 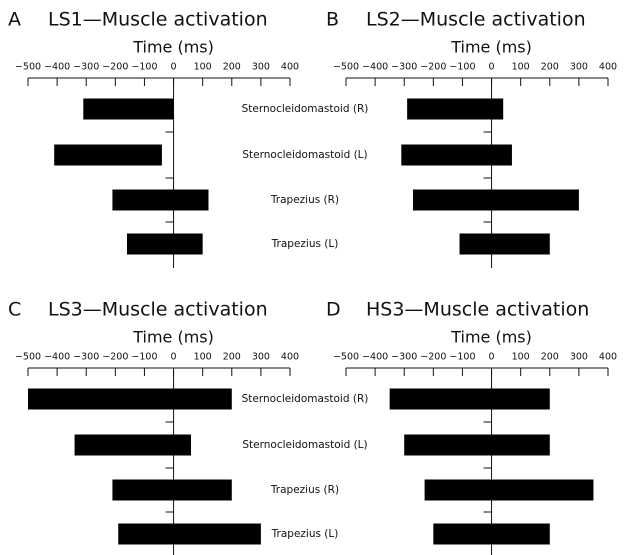 What do you see at coordinates (332, 20) in the screenshot?
I see `panel-letter: B` at bounding box center [332, 20].